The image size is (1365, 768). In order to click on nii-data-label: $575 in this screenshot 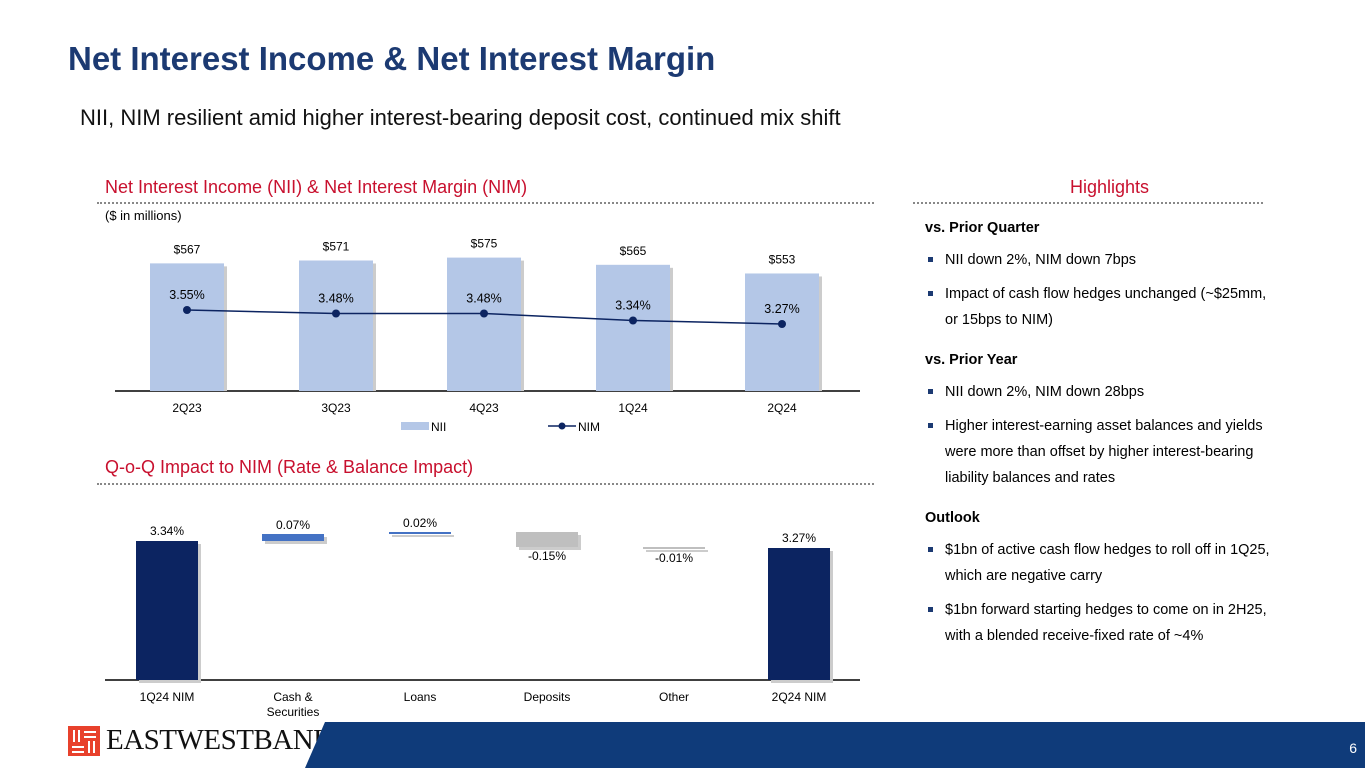, I will do `click(484, 244)`.